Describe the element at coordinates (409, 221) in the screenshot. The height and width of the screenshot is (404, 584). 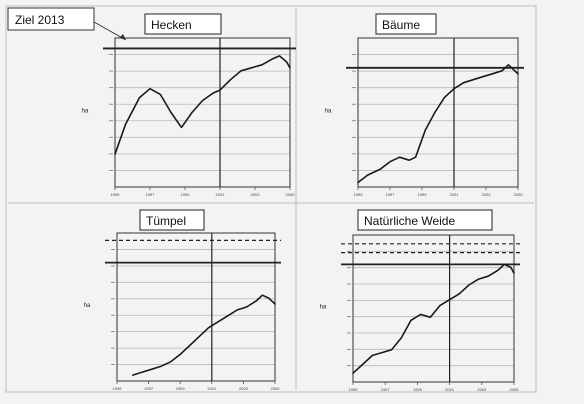
I see `chart-title: Natürliche Weide` at that location.